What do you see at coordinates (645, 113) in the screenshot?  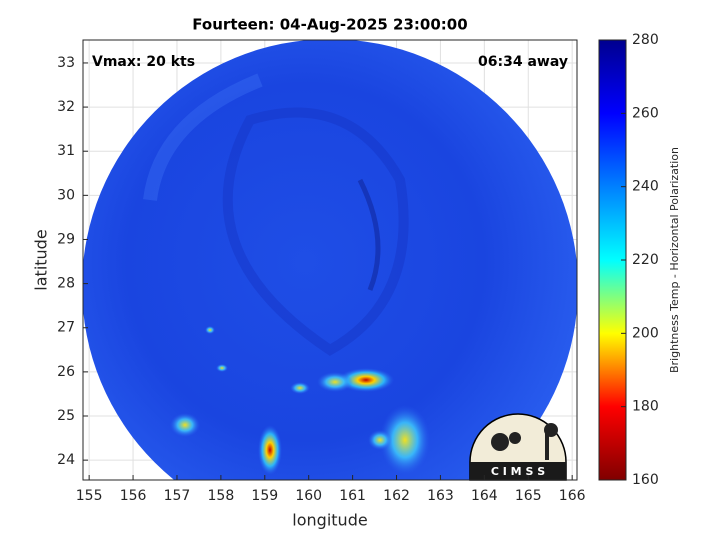 I see `colorbar-tick-label: 260` at bounding box center [645, 113].